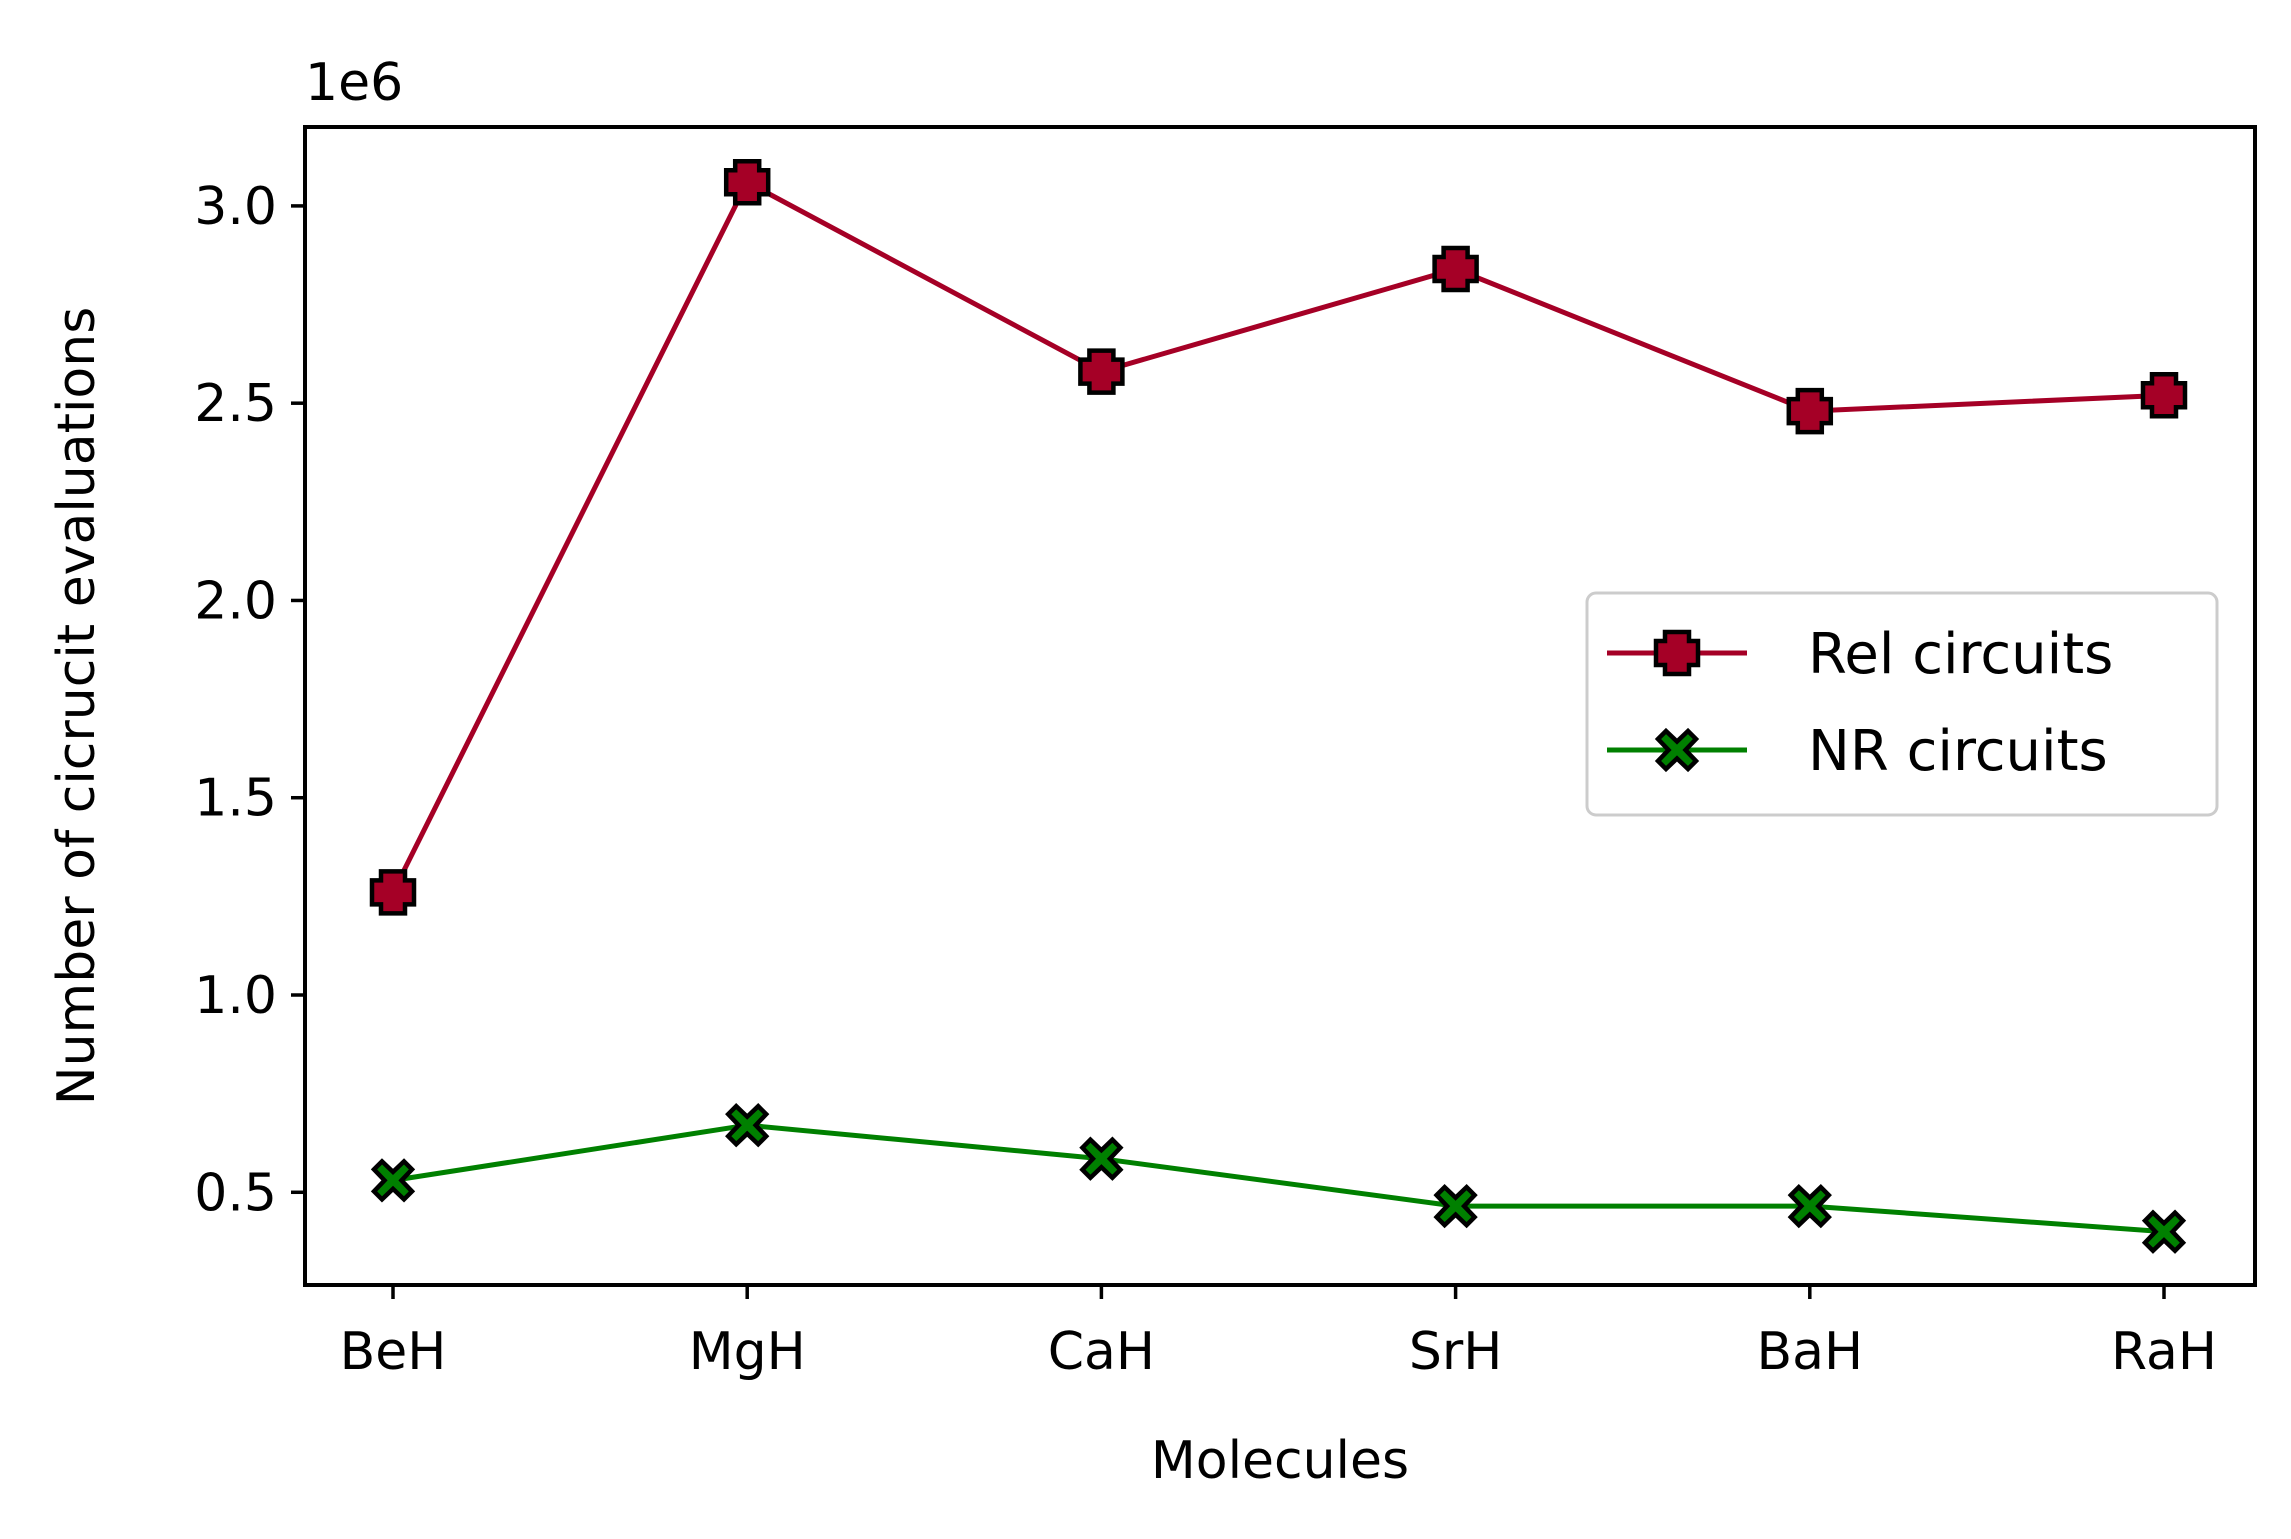 This screenshot has width=2291, height=1539. What do you see at coordinates (235, 799) in the screenshot?
I see `y-tick-label: 1.5` at bounding box center [235, 799].